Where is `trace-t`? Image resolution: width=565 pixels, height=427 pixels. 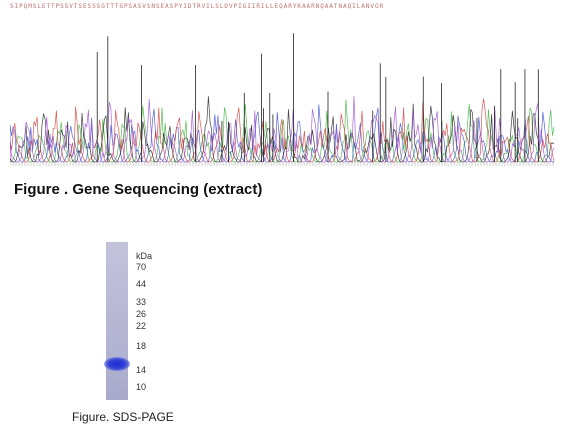
trace-t is located at coordinates (282, 130).